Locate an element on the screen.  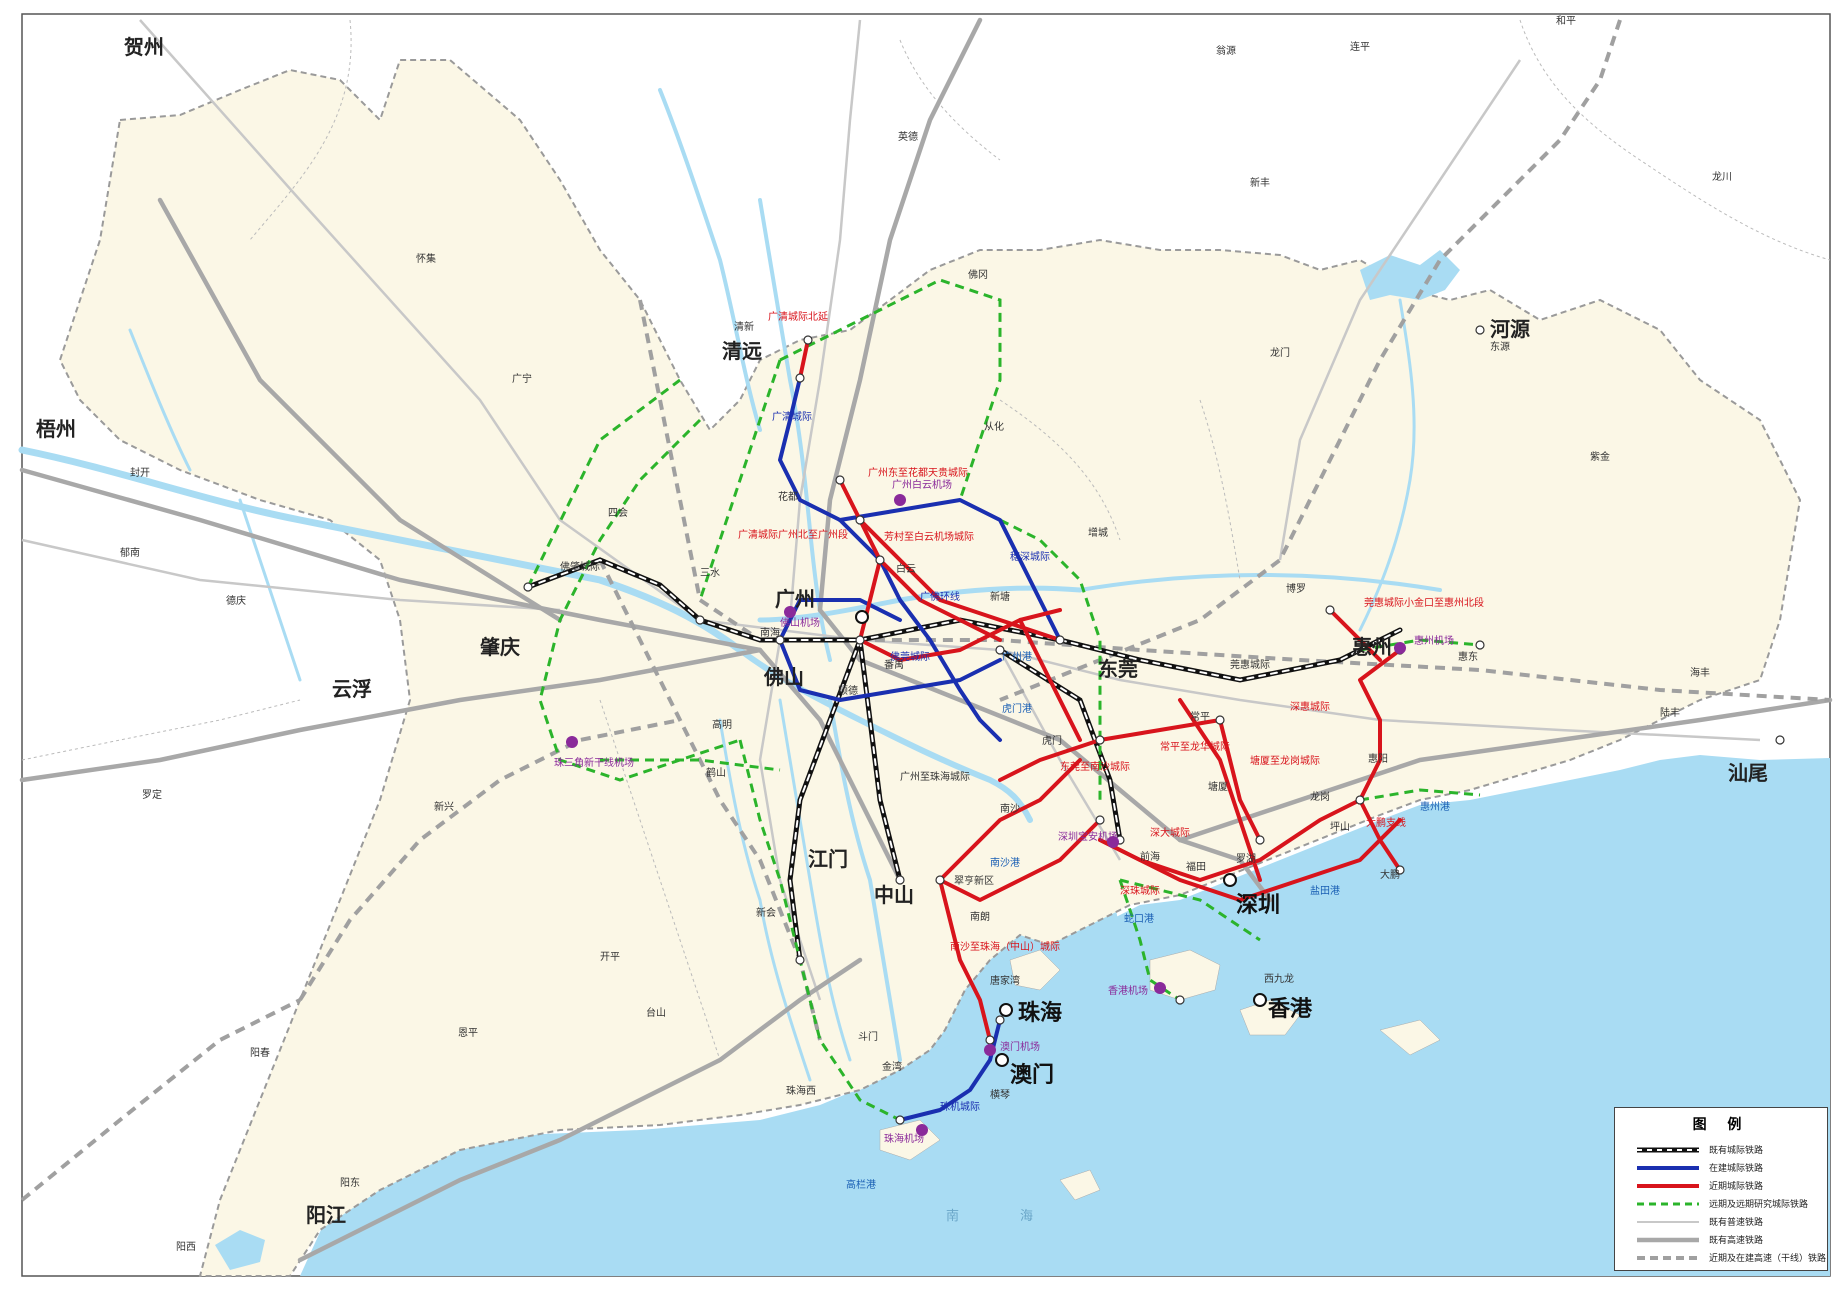
city-label-foshan: 佛山 is located at coordinates (783, 677).